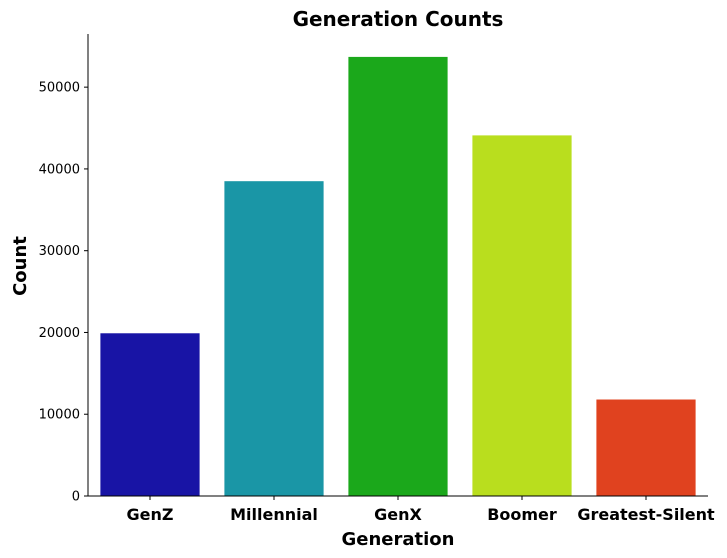 The width and height of the screenshot is (727, 558). What do you see at coordinates (522, 514) in the screenshot?
I see `x-tick-label: Boomer` at bounding box center [522, 514].